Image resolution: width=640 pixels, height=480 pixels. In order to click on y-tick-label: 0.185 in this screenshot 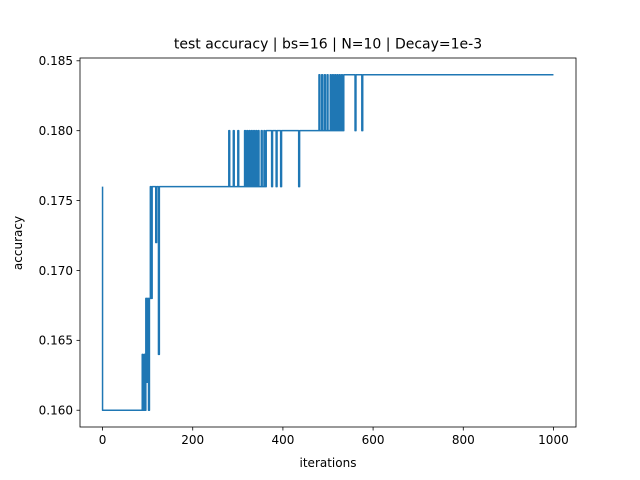, I will do `click(56, 61)`.